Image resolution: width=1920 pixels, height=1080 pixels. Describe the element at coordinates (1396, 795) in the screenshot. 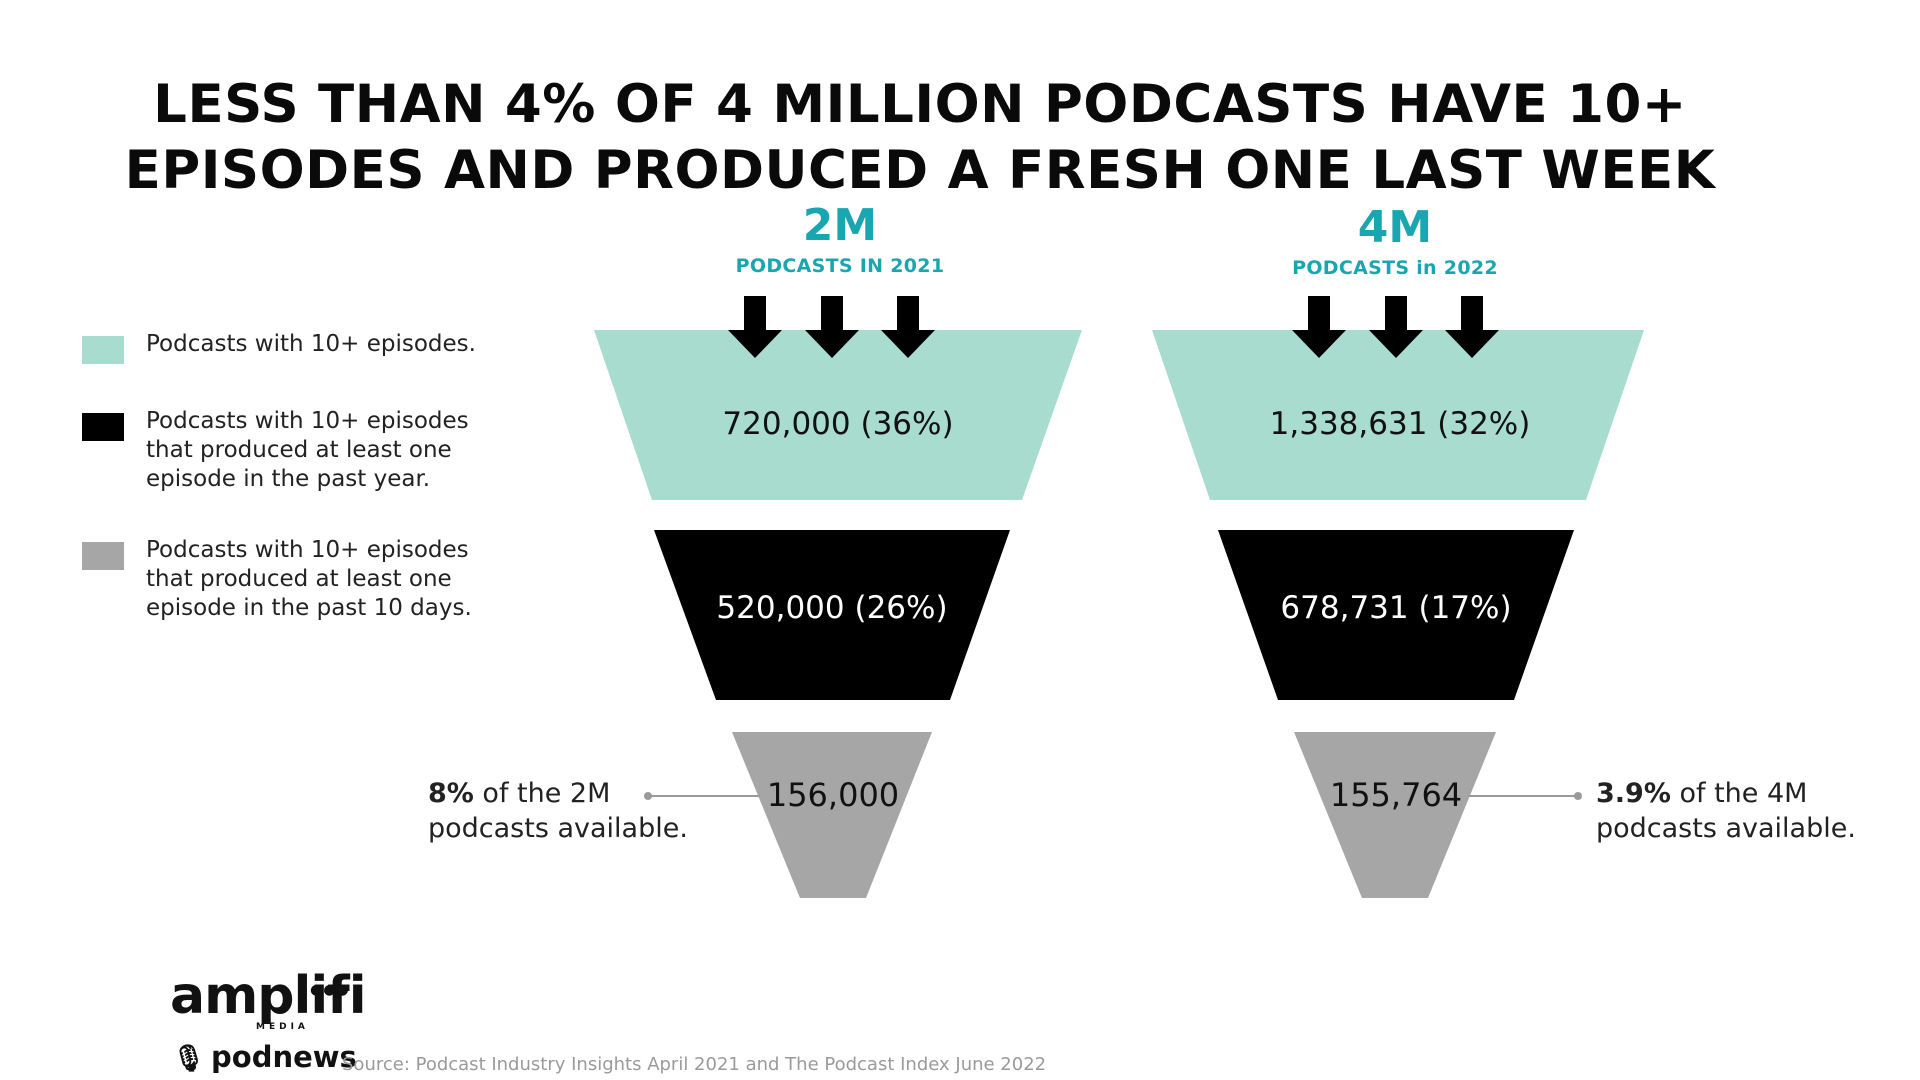

I see `funnel-2022-stage-3-label: 155,764` at that location.